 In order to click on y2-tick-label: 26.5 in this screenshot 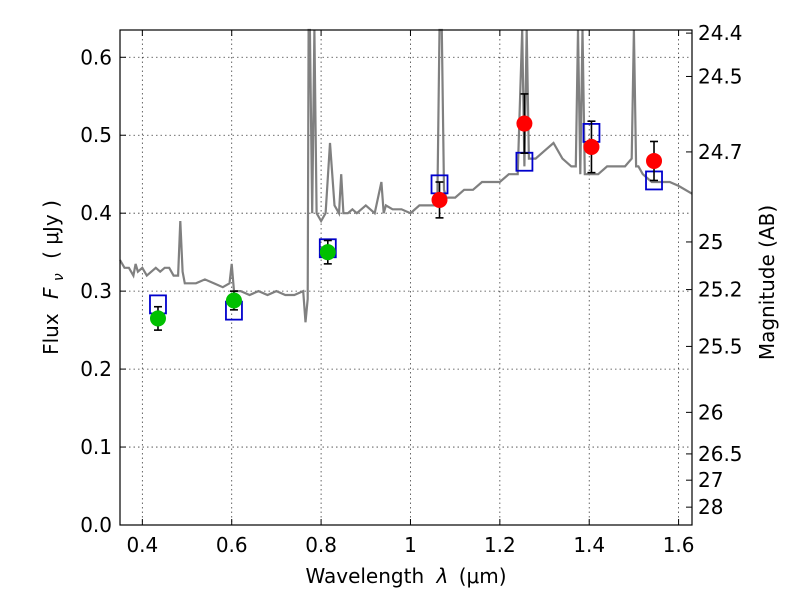, I will do `click(720, 454)`.